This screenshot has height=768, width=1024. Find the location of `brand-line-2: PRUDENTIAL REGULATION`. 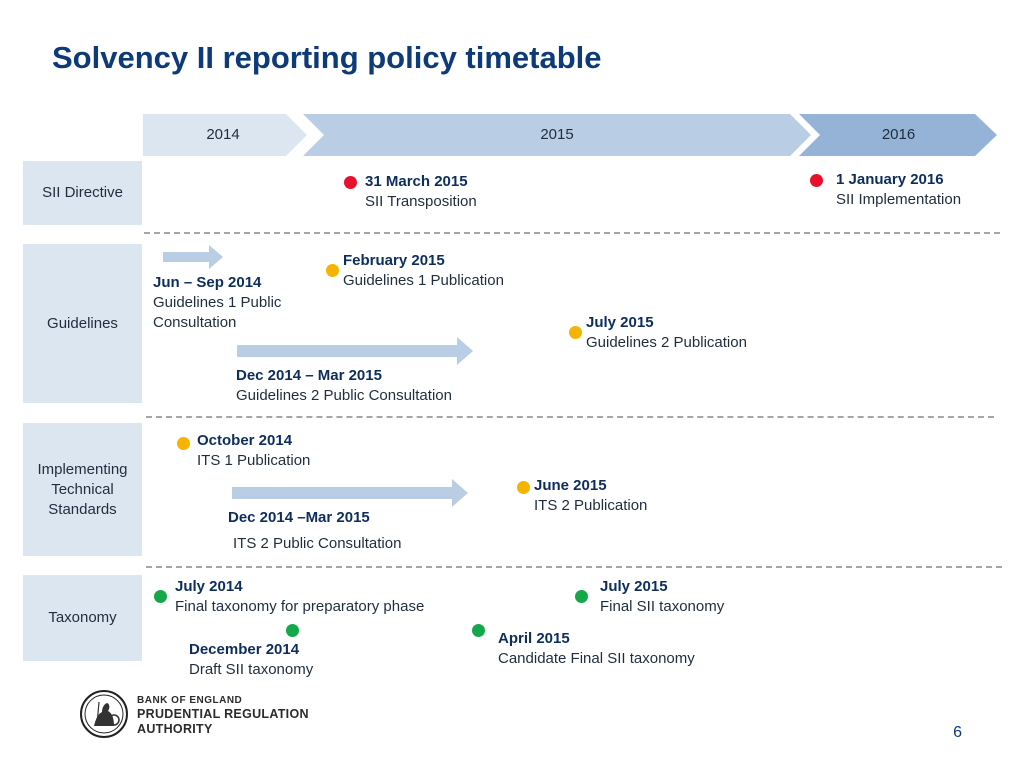

brand-line-2: PRUDENTIAL REGULATION is located at coordinates (223, 714).